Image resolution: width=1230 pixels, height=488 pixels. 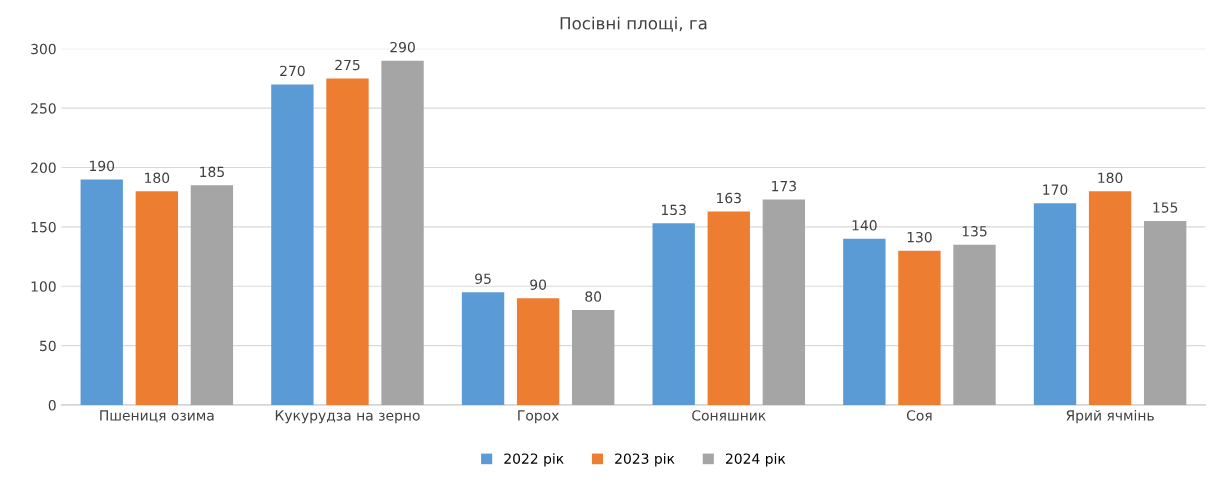 I want to click on y-tick-label: 50, so click(x=48, y=346).